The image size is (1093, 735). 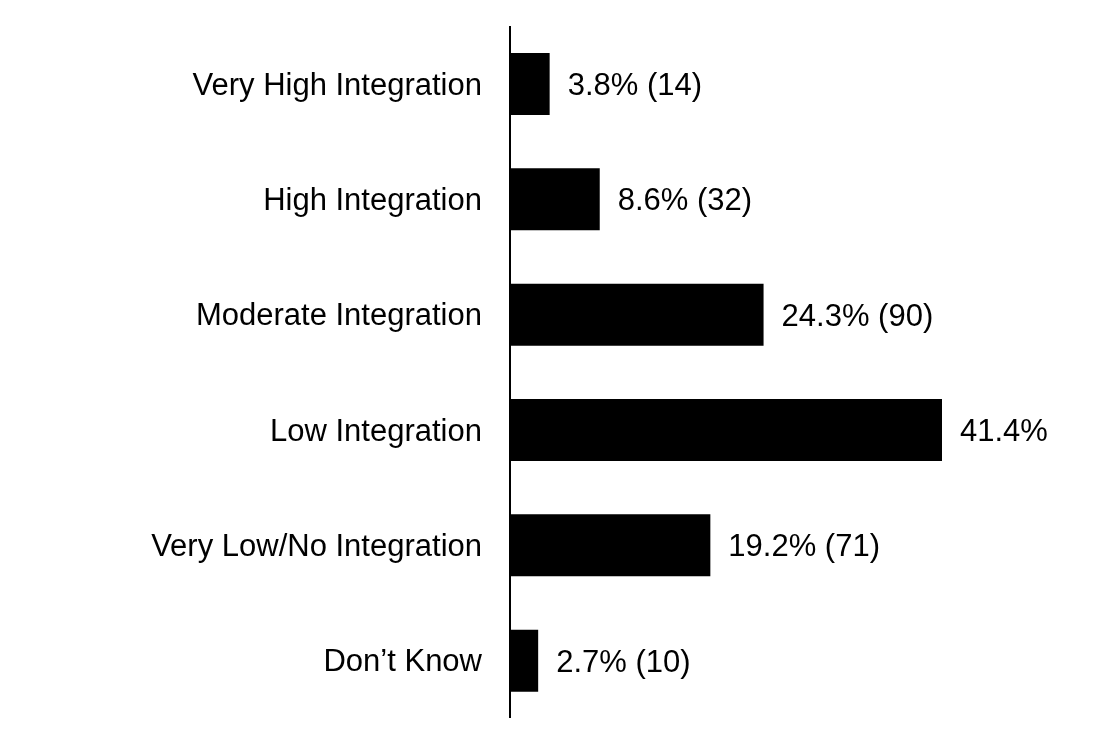 What do you see at coordinates (376, 430) in the screenshot?
I see `y-tick-label: Low Integration` at bounding box center [376, 430].